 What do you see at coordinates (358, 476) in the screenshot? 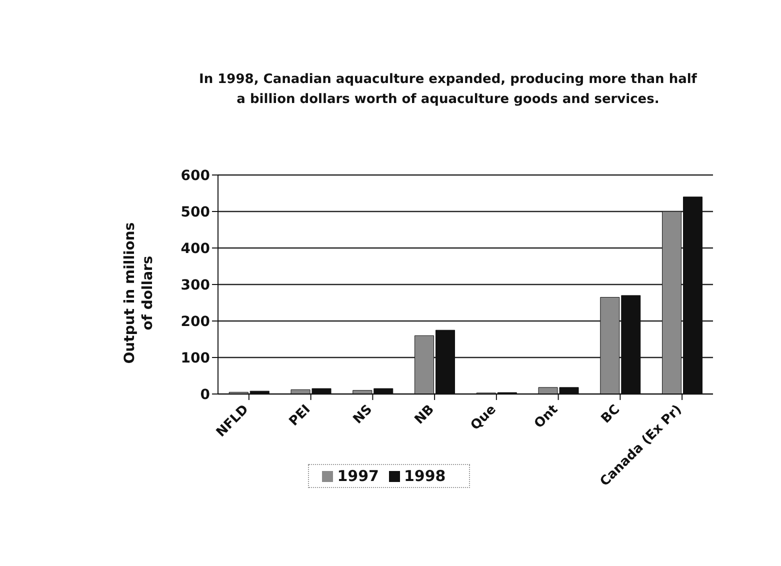
I see `legend-label: 1997` at bounding box center [358, 476].